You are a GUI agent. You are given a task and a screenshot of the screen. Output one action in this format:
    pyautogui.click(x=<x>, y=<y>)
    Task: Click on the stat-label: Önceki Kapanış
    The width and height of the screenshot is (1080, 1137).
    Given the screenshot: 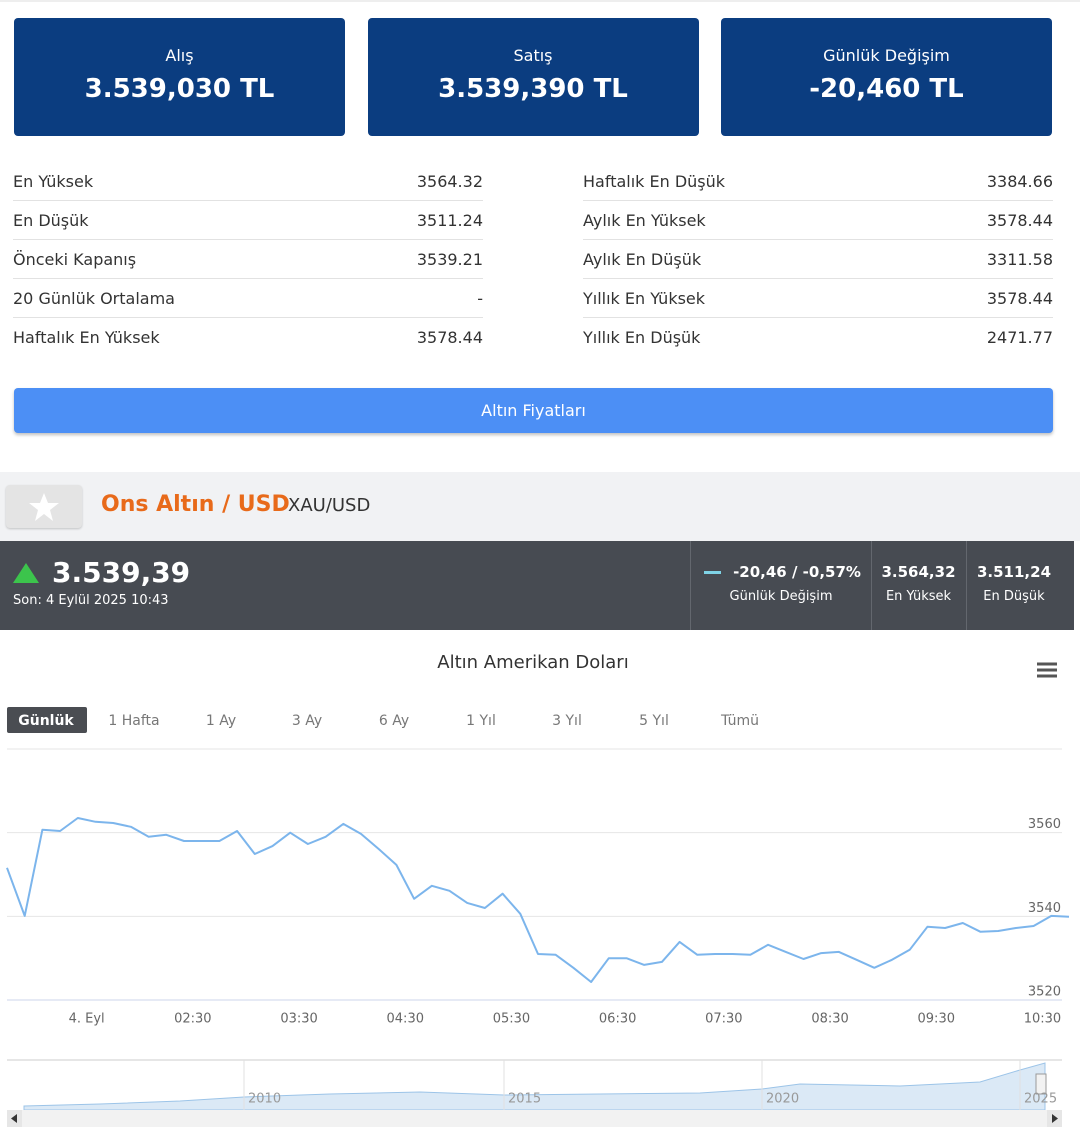 What is the action you would take?
    pyautogui.click(x=75, y=259)
    